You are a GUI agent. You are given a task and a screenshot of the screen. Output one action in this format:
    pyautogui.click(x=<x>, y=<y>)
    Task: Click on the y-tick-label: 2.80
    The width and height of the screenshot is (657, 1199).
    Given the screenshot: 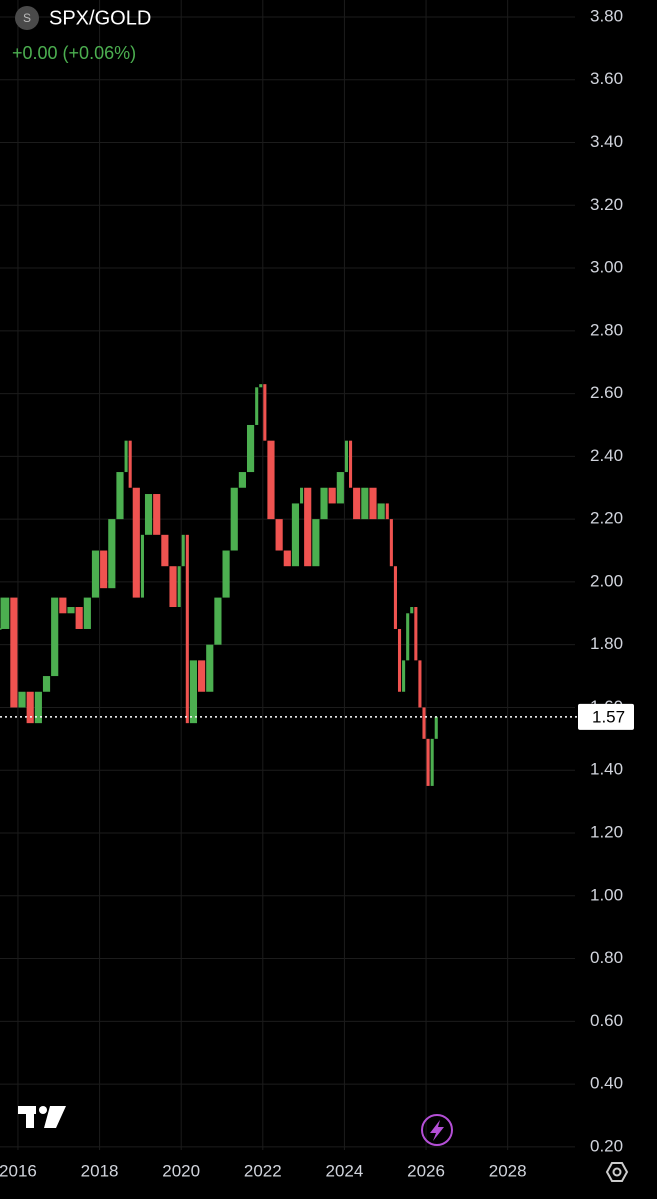 What is the action you would take?
    pyautogui.click(x=606, y=329)
    